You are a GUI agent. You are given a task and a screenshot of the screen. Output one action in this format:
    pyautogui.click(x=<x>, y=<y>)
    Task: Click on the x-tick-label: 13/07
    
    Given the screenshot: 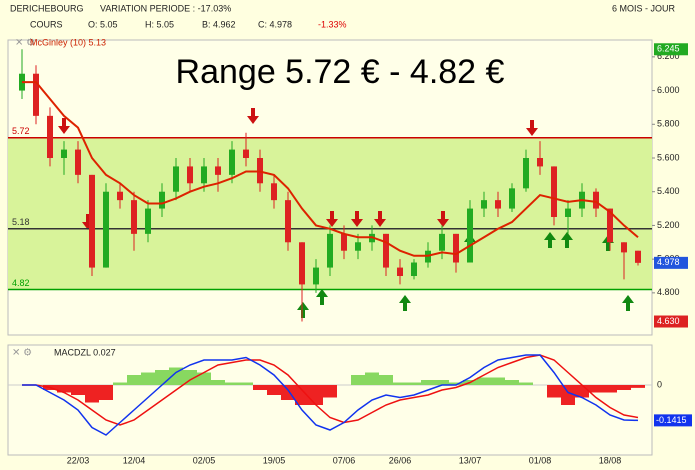 What is the action you would take?
    pyautogui.click(x=470, y=460)
    